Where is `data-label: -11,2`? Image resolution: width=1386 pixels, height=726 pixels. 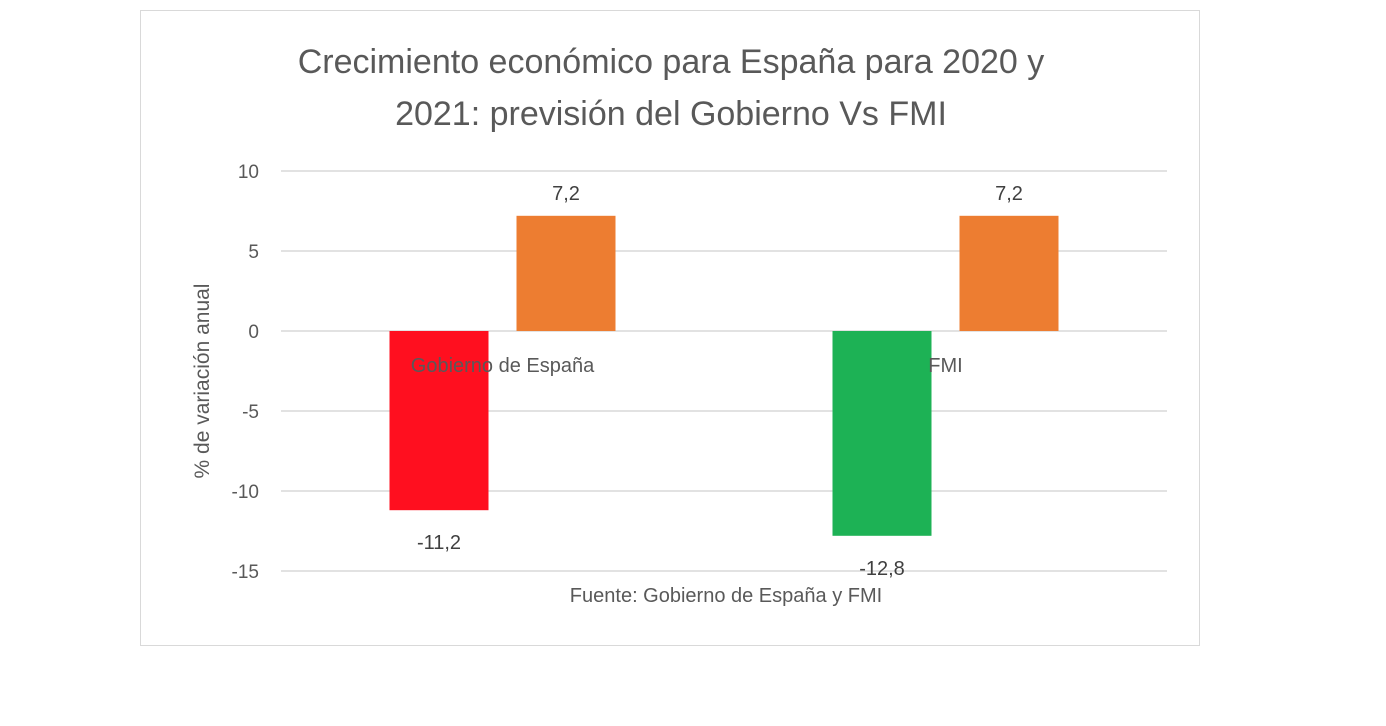 data-label: -11,2 is located at coordinates (439, 543).